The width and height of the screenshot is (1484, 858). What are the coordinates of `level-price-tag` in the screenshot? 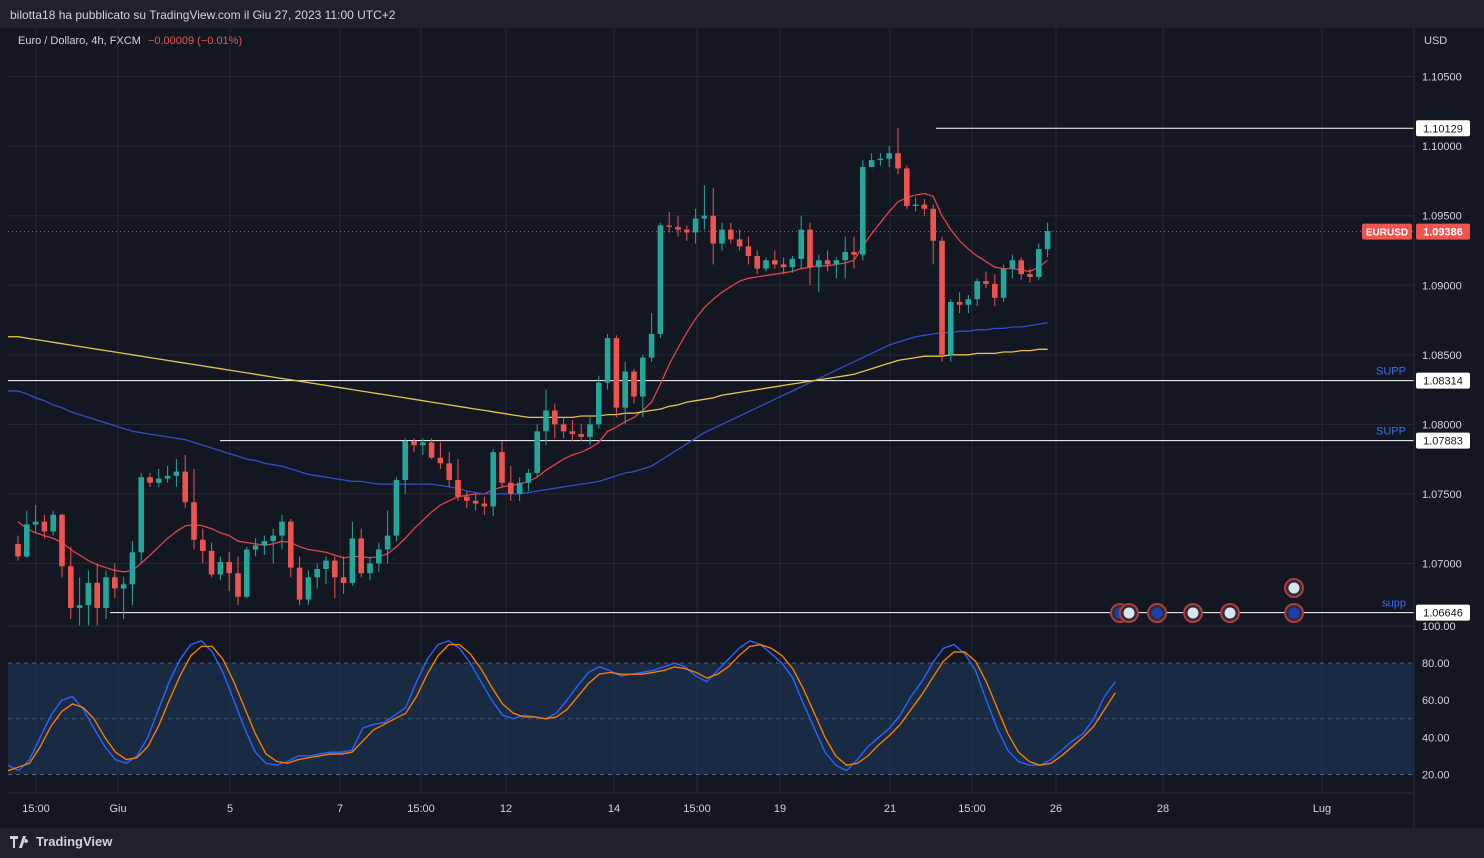 It's located at (1443, 612).